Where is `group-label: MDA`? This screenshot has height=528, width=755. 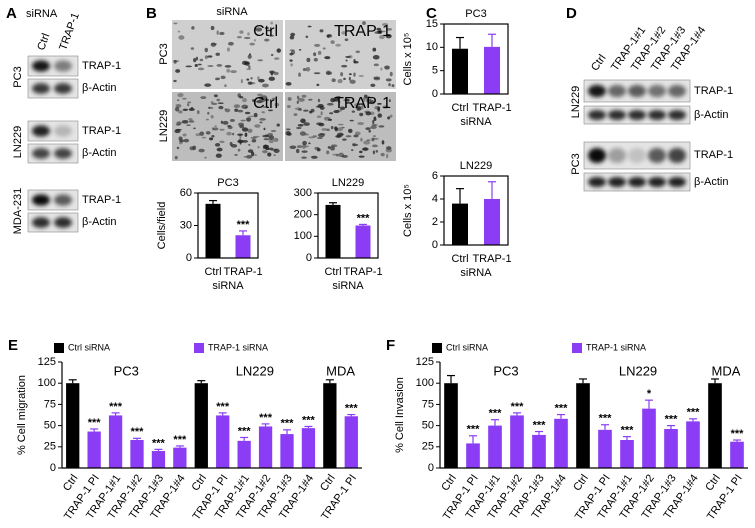
group-label: MDA is located at coordinates (726, 370).